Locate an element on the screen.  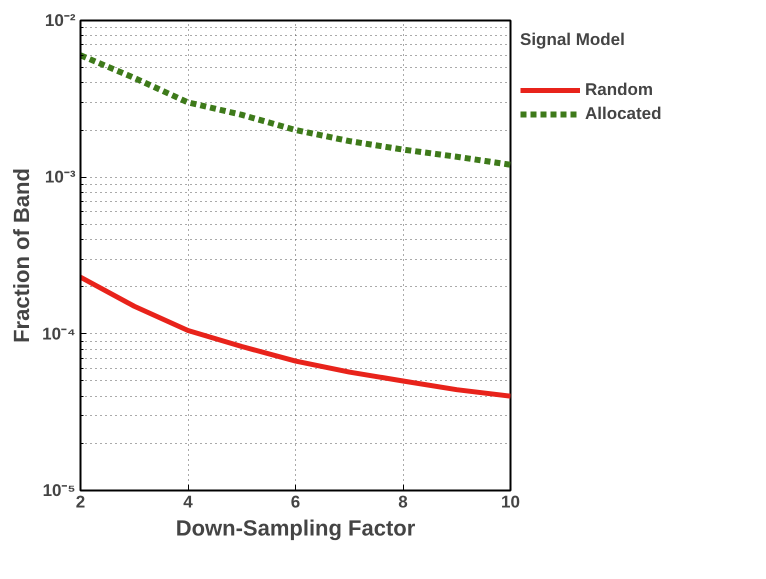
x-tick-label: 8 is located at coordinates (403, 502).